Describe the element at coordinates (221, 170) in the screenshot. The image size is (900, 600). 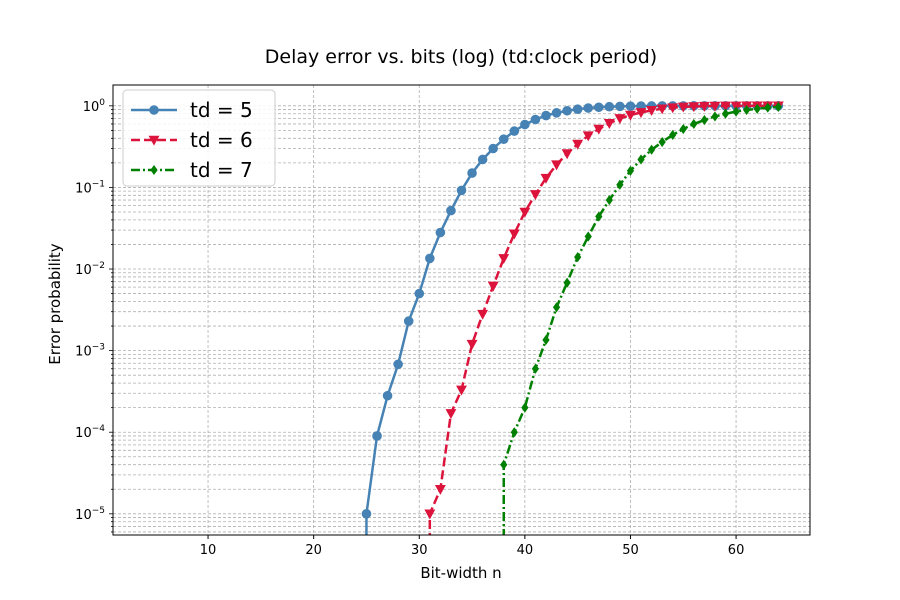
I see `legend-label: td = 7` at that location.